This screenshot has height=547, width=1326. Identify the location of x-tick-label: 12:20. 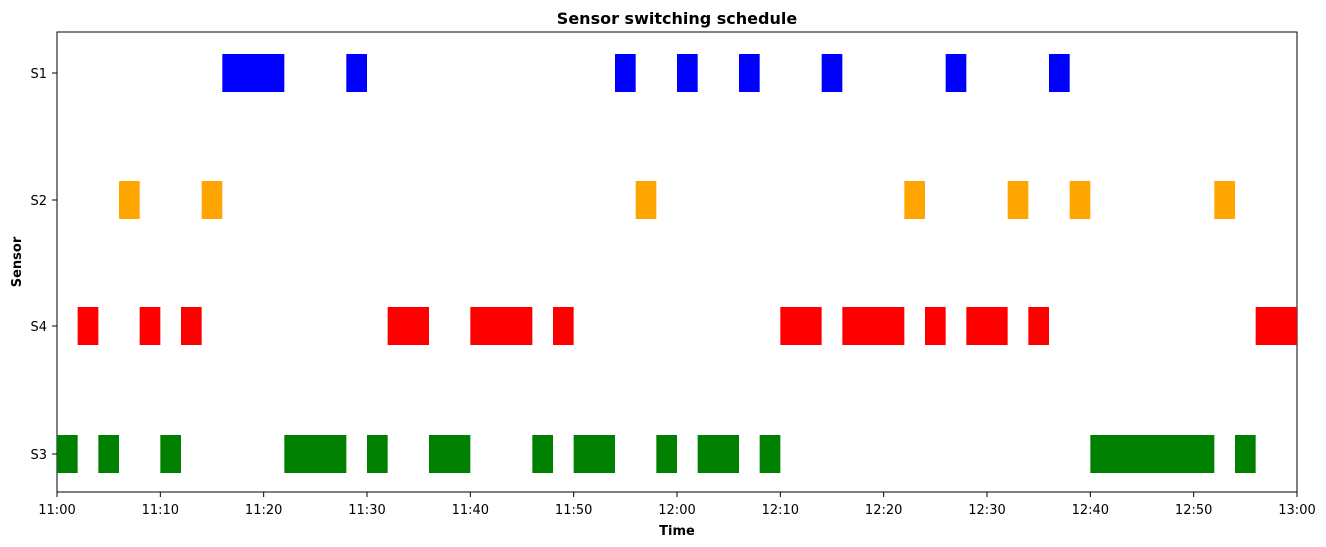
(883, 510).